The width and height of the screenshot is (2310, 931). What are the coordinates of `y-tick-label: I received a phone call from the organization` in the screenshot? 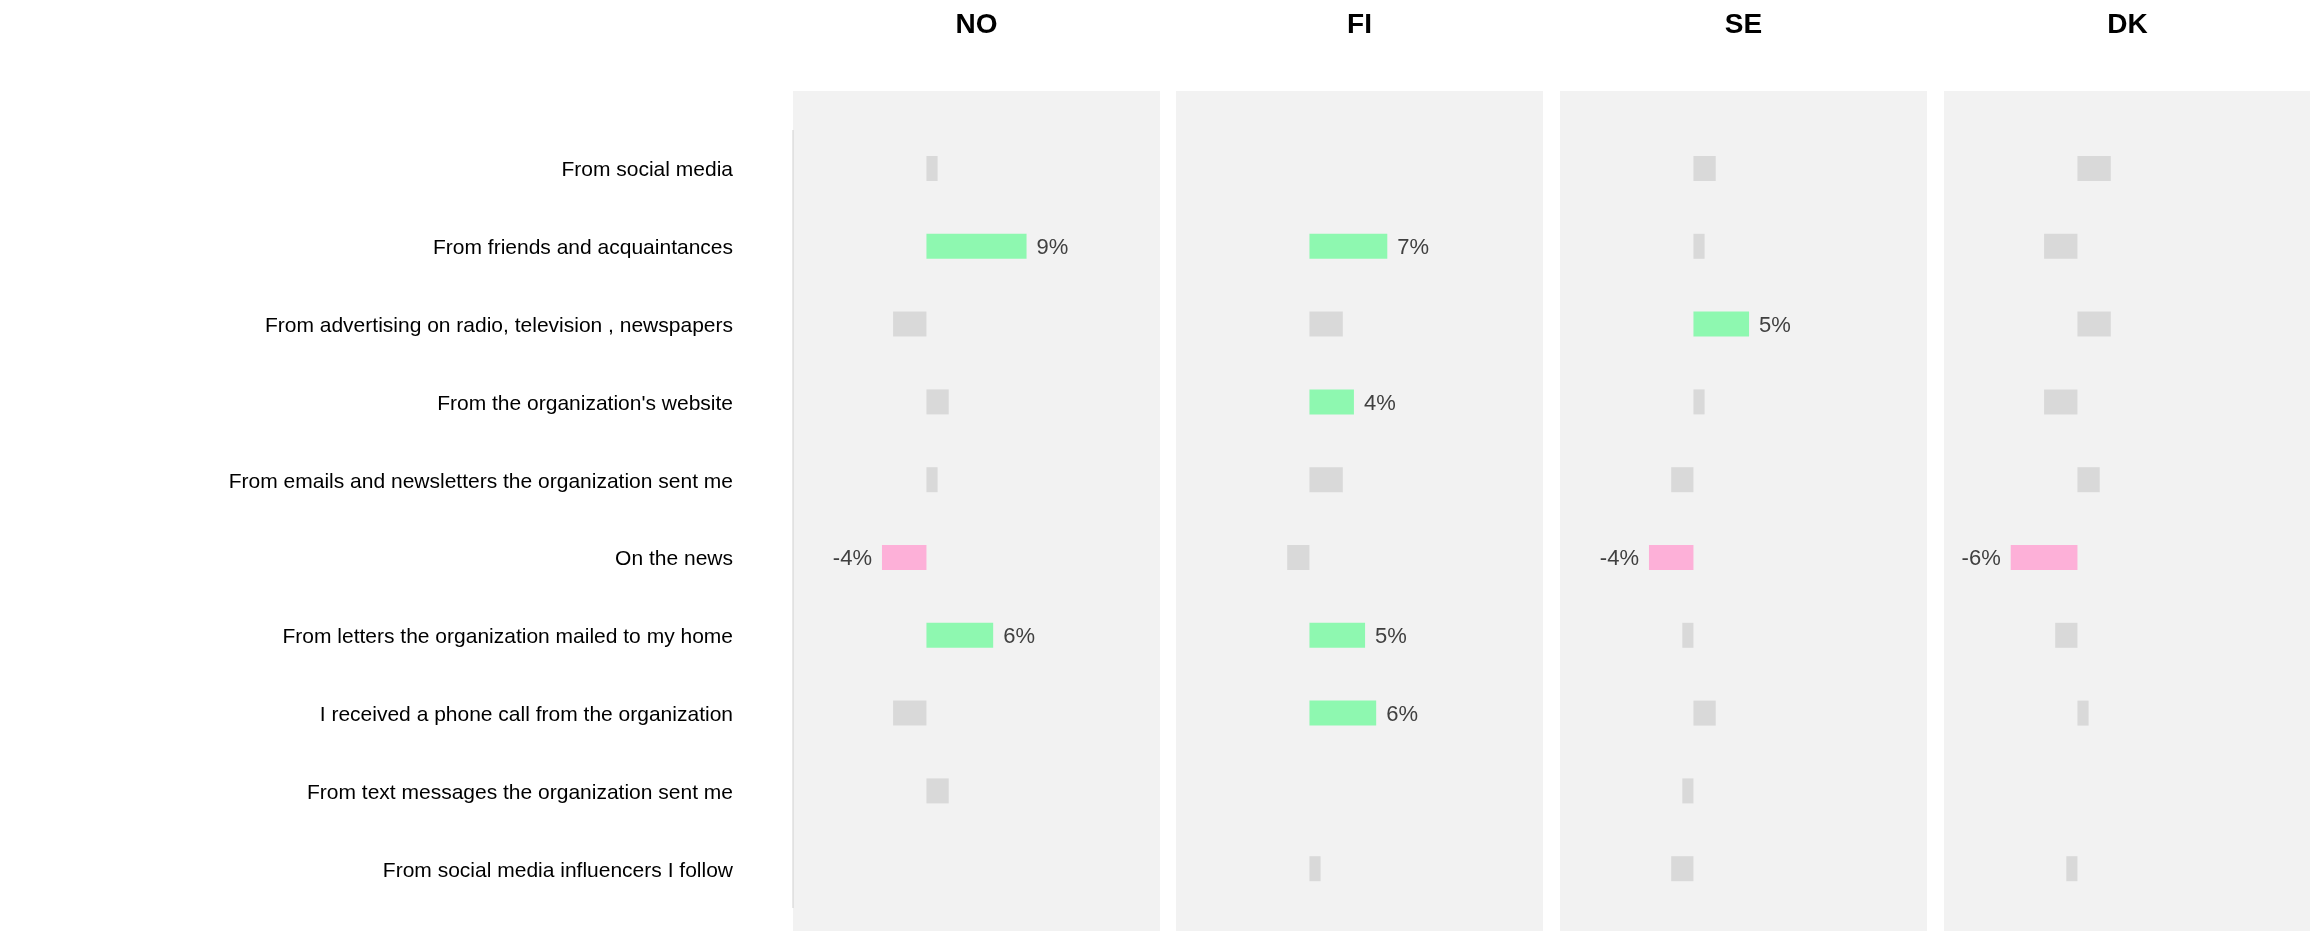 It's located at (526, 713).